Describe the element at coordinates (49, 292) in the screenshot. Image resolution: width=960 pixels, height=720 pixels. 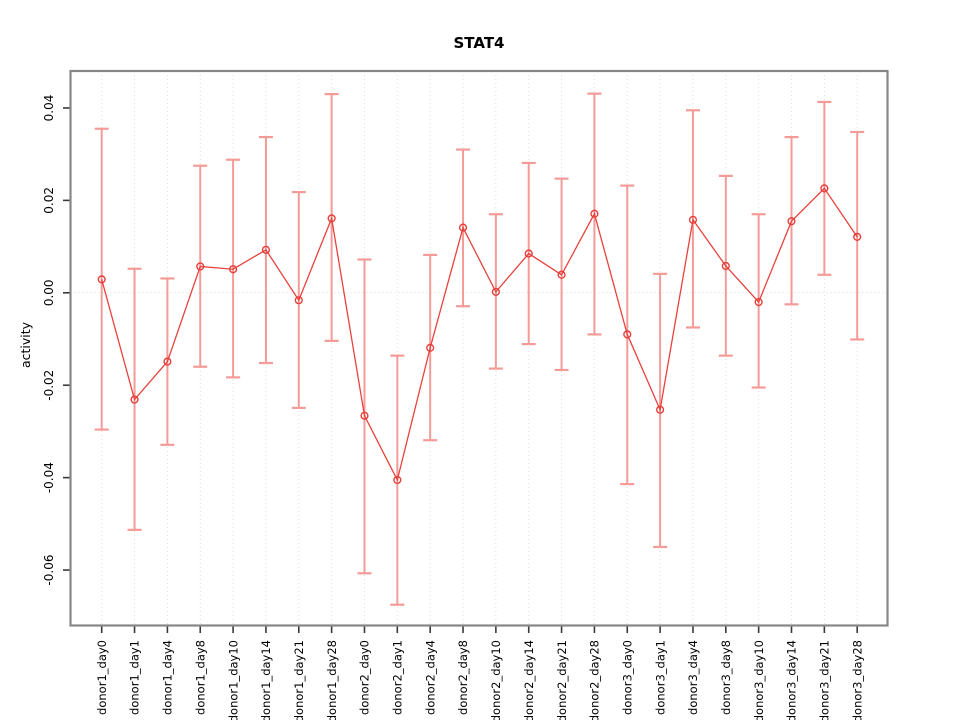
I see `y-tick-label: 0.00` at that location.